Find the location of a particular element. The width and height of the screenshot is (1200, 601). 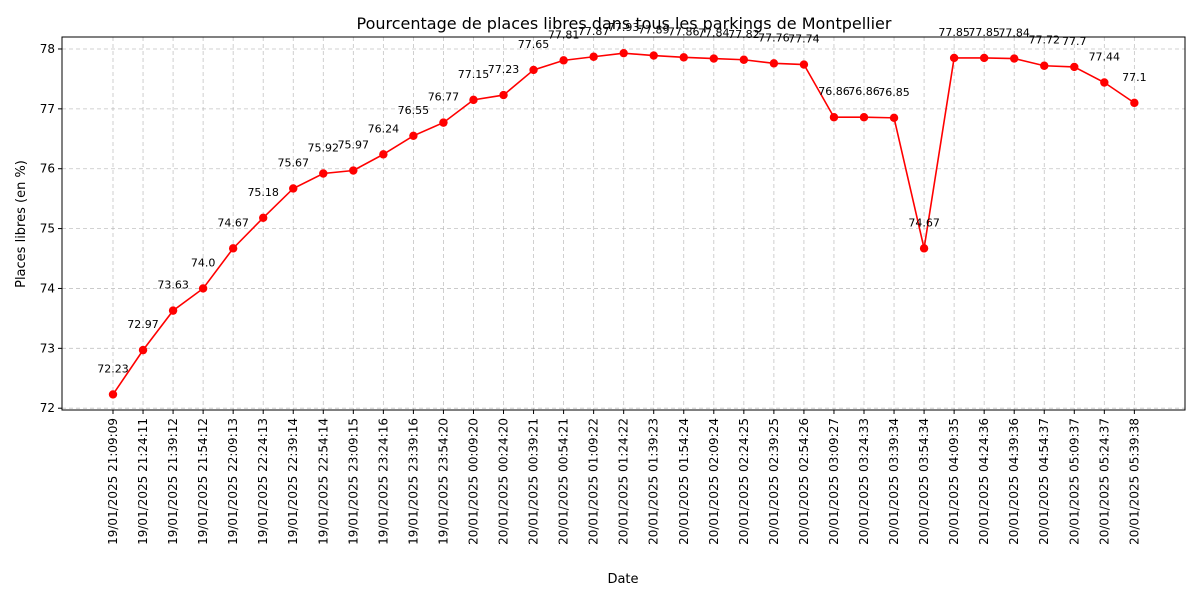

y-tick-label: 75 is located at coordinates (47, 229).